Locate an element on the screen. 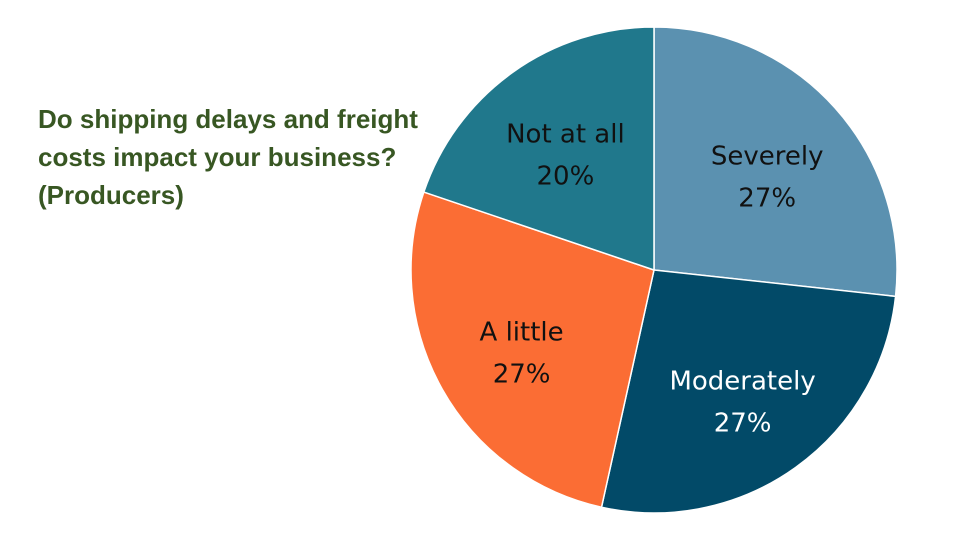 Image resolution: width=960 pixels, height=540 pixels. pie-slice-not-at-all is located at coordinates (538, 149).